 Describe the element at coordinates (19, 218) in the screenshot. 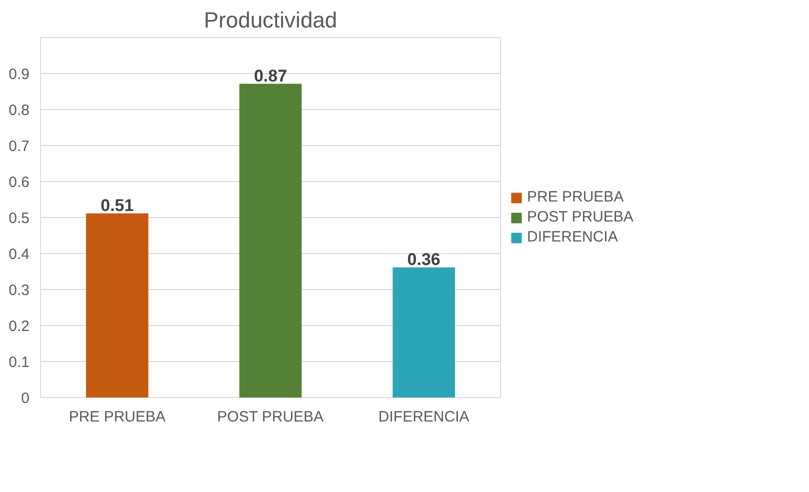

I see `y-tick-label: 0.5` at that location.